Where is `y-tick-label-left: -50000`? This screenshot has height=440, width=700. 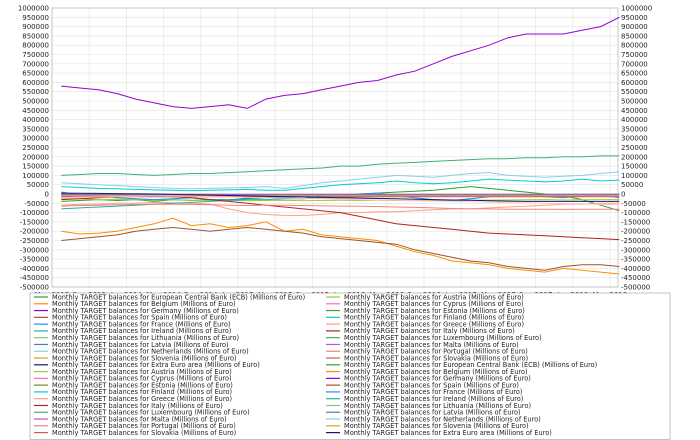 y-tick-label-left: -50000 is located at coordinates (36, 204).